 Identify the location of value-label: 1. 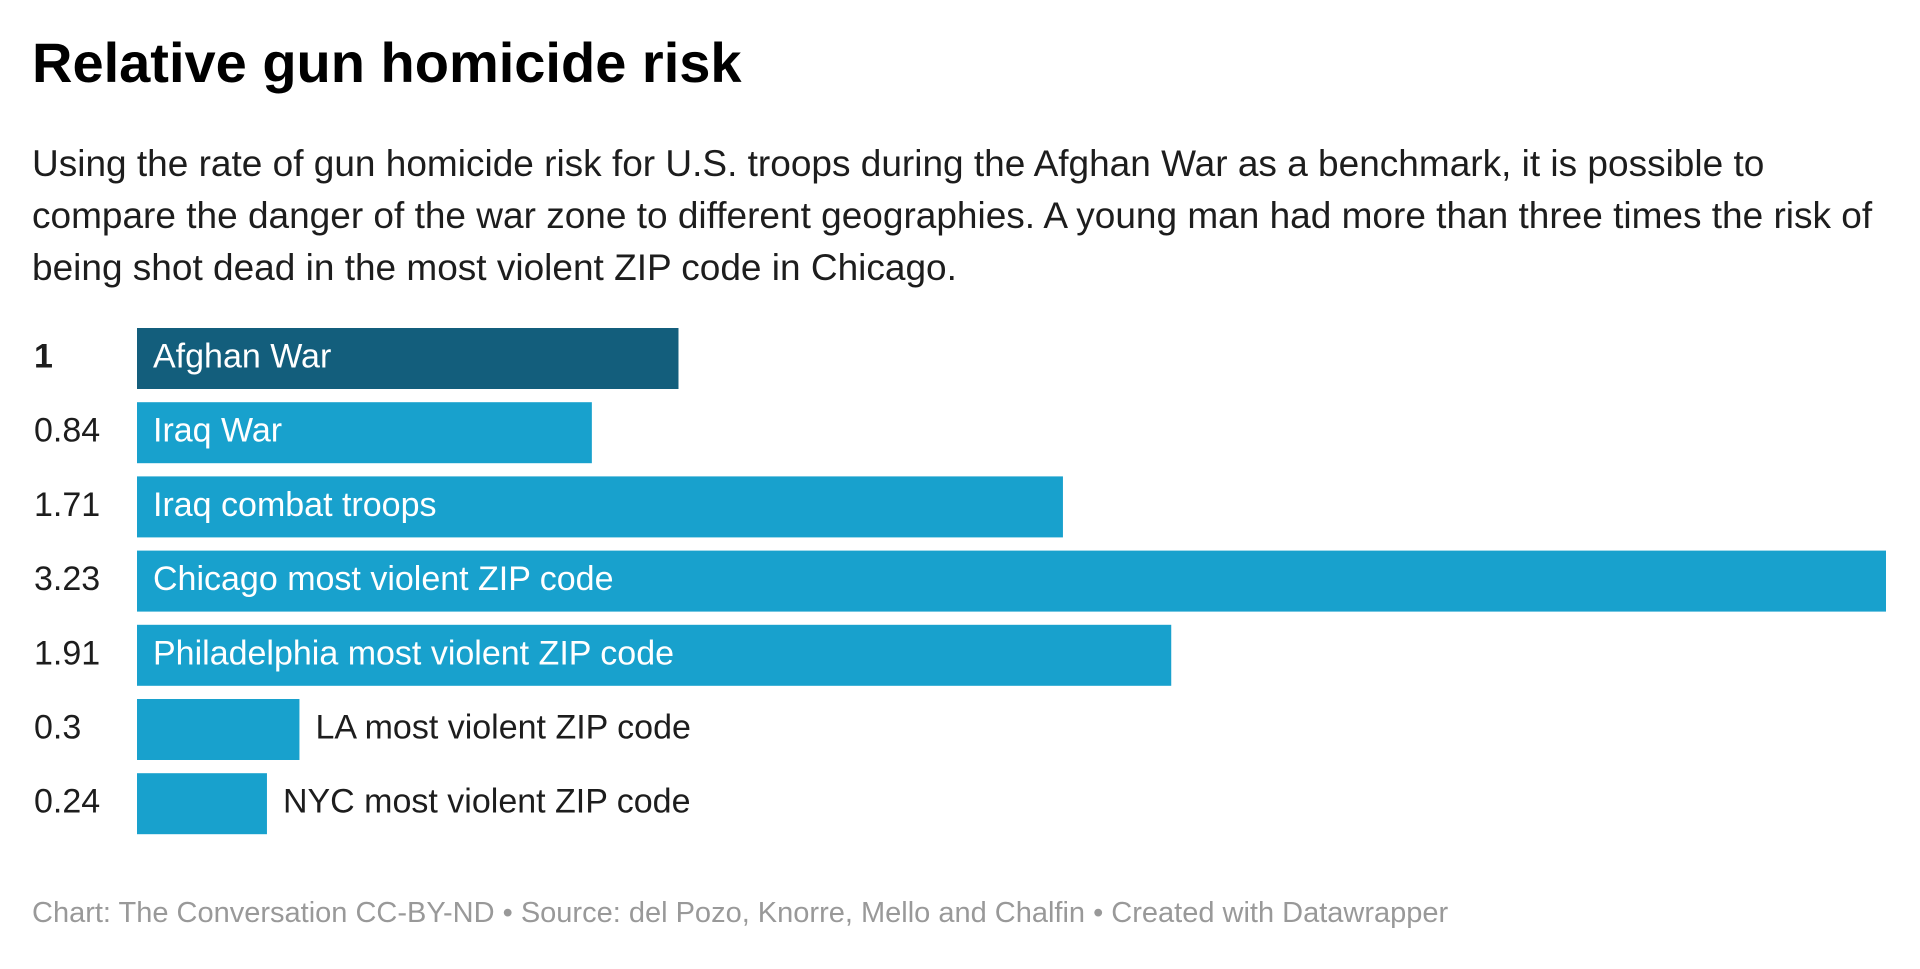
(43, 356).